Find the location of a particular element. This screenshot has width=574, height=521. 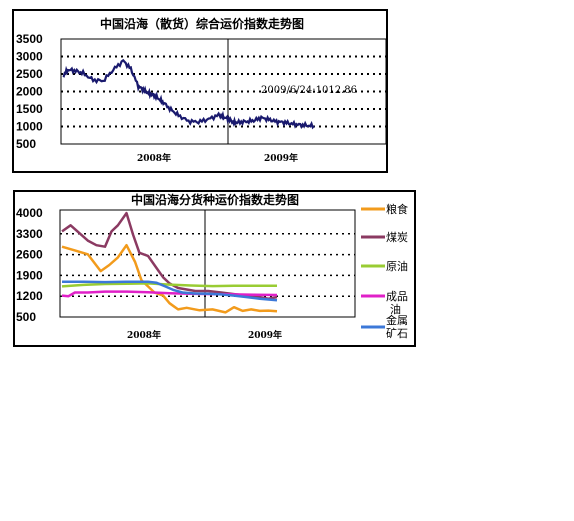

y-tick-label: 3300 is located at coordinates (29, 234).